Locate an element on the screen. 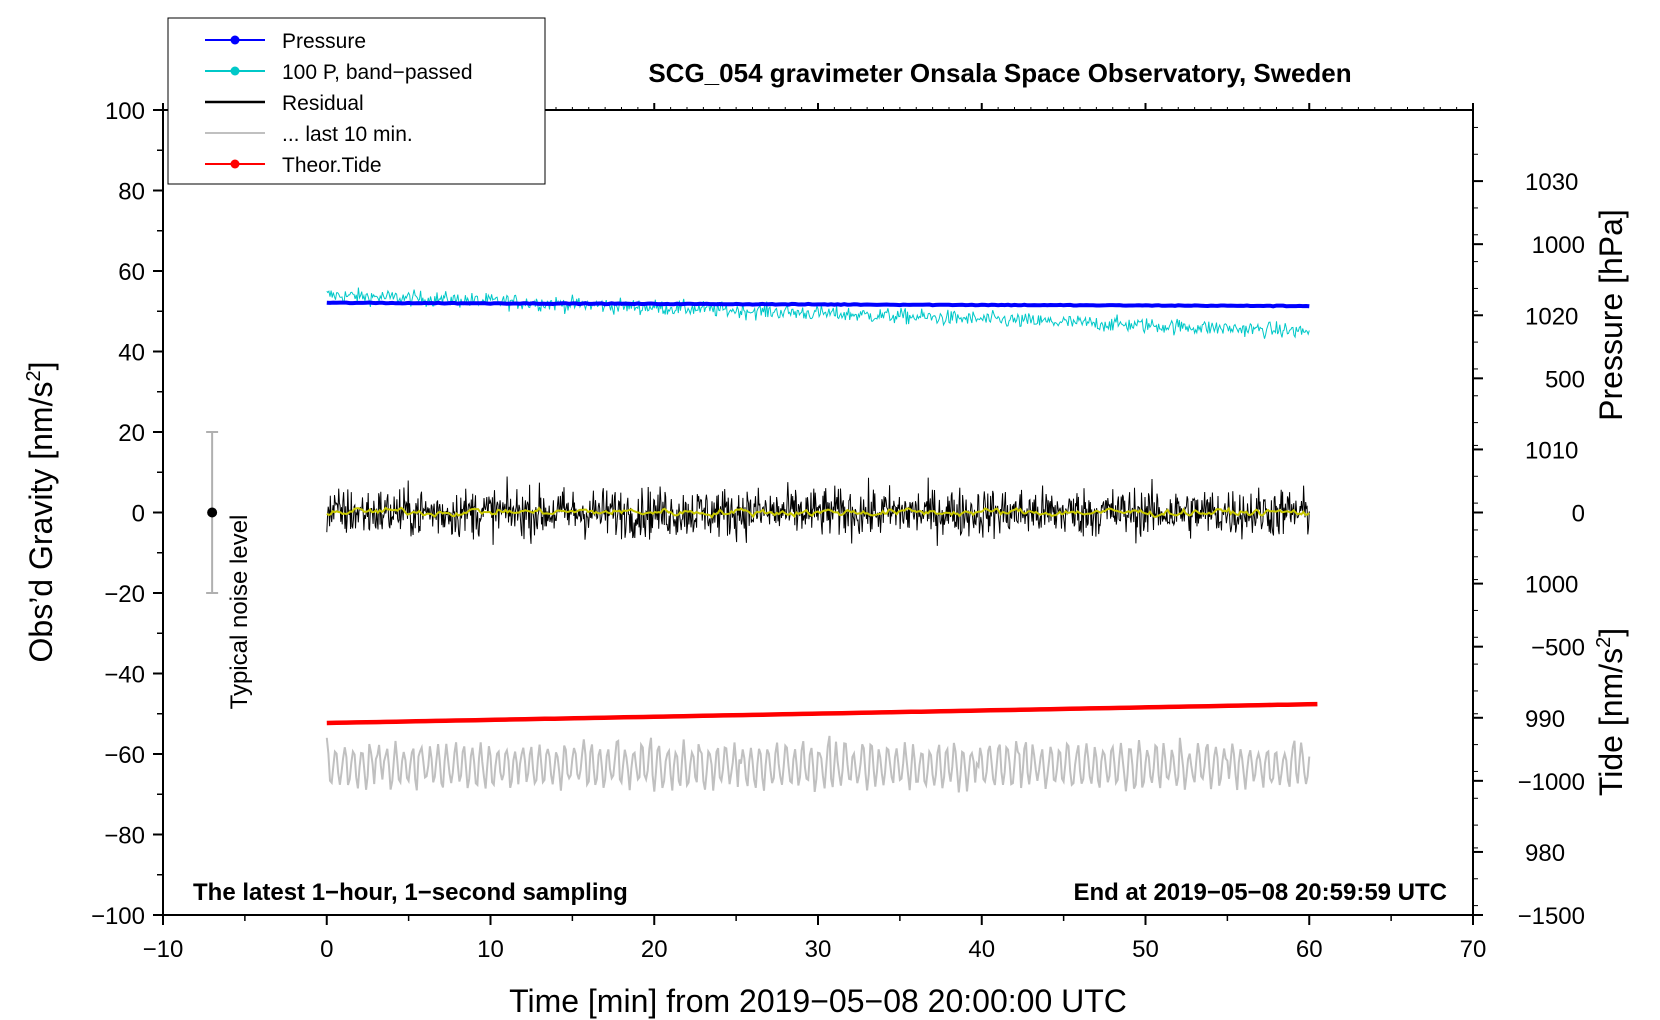  y-tick-label: 80 is located at coordinates (131, 192).